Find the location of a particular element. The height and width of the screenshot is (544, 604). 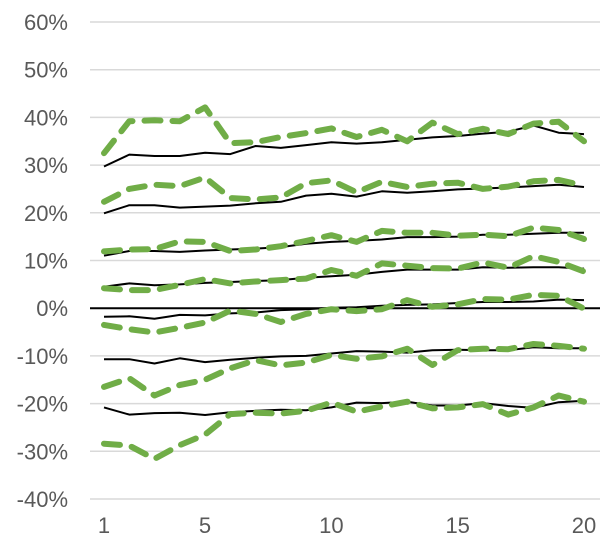

series-line-solid is located at coordinates (344, 309).